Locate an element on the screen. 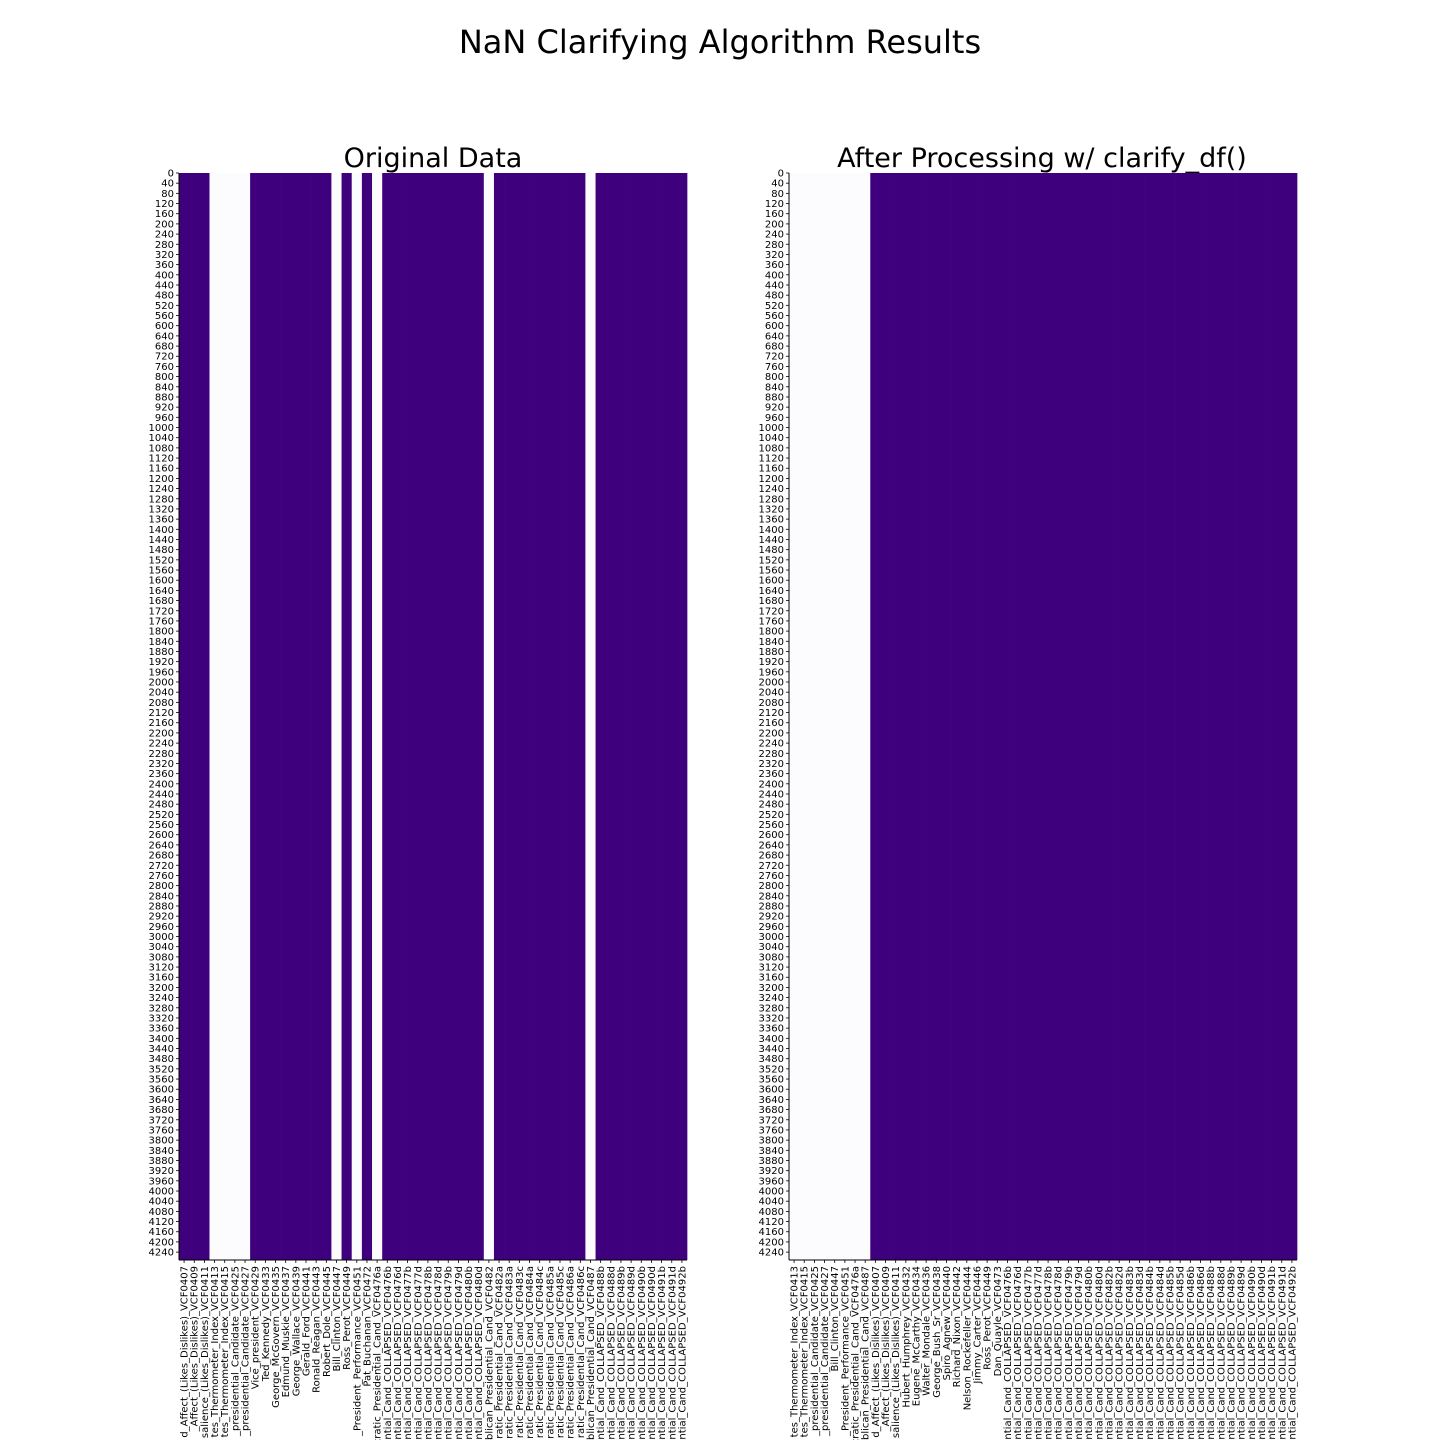 This screenshot has height=1440, width=1440. y-tick-label: 3640 is located at coordinates (771, 1100).